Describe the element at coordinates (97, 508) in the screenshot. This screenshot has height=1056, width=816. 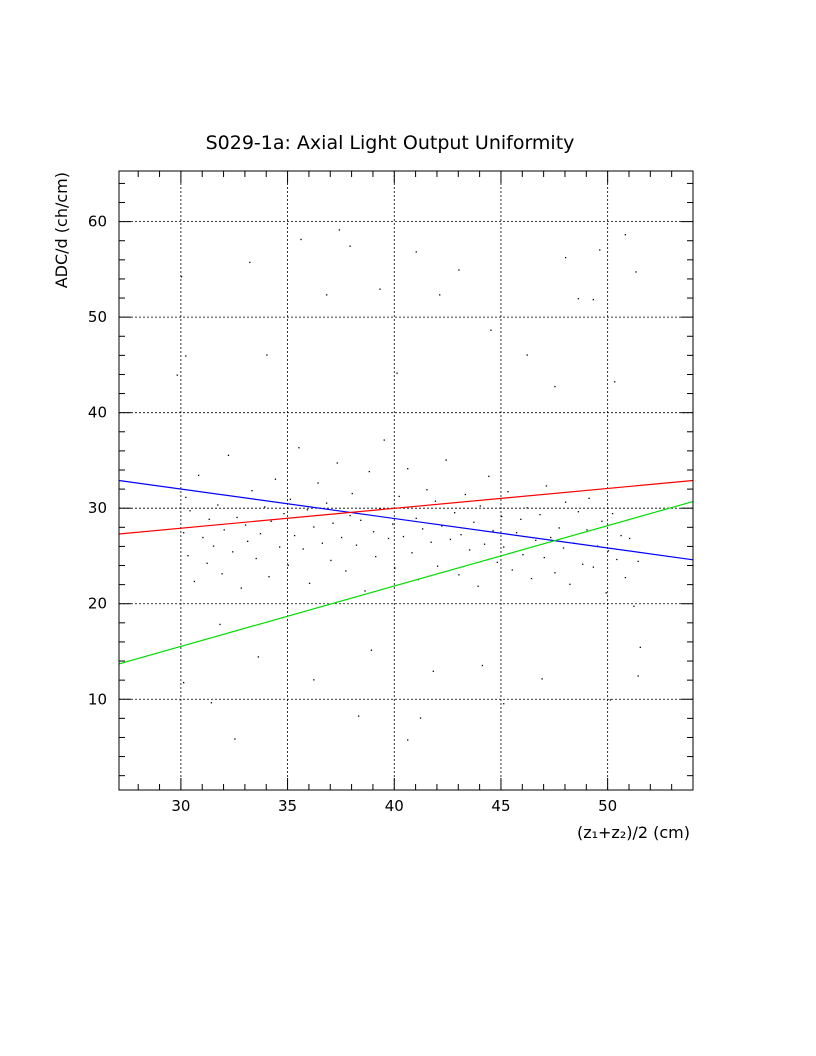
I see `y-tick-label: 30` at that location.